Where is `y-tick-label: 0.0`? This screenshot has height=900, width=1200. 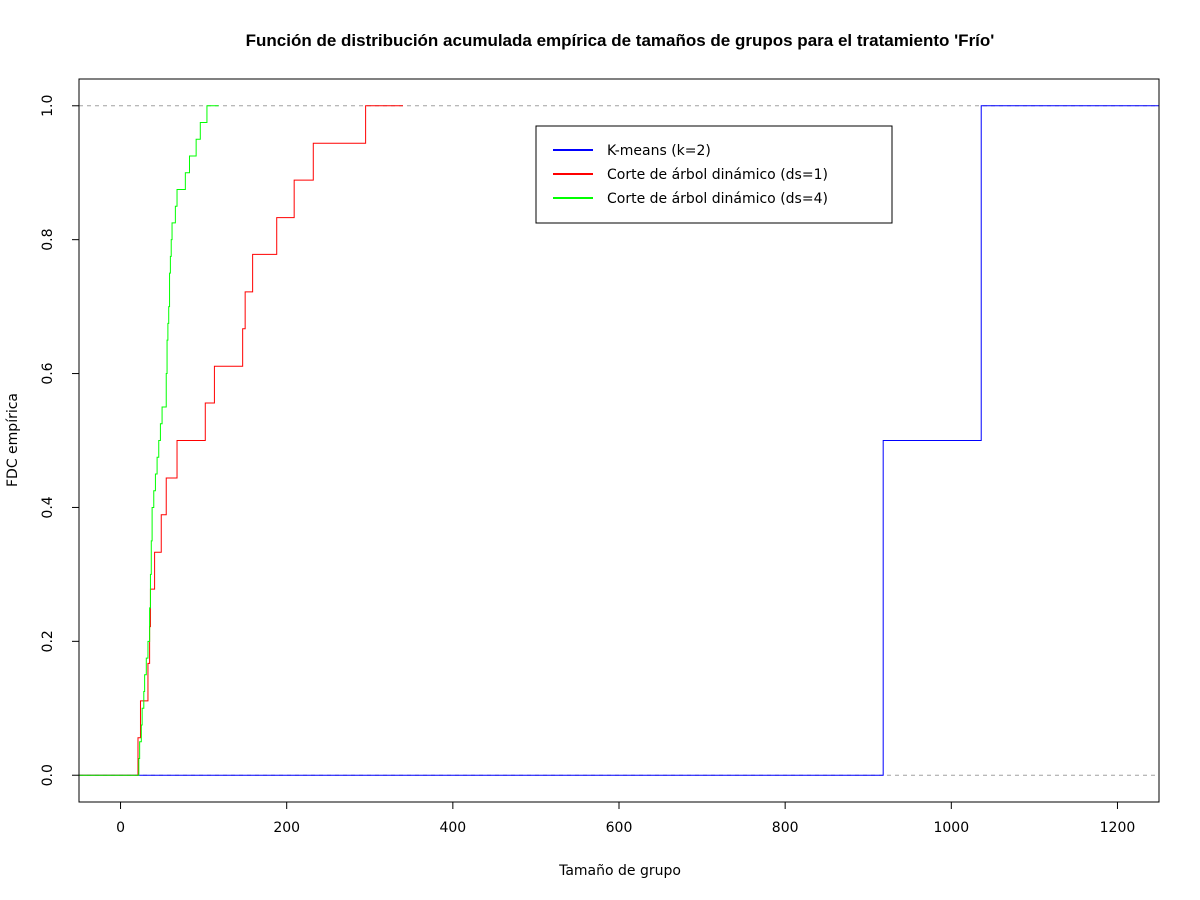 y-tick-label: 0.0 is located at coordinates (48, 775).